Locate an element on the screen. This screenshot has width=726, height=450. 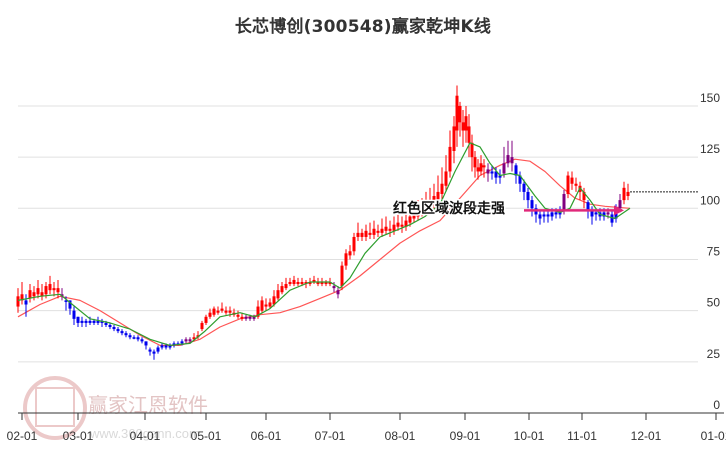
x-tick-label: 03-01 is located at coordinates (78, 436).